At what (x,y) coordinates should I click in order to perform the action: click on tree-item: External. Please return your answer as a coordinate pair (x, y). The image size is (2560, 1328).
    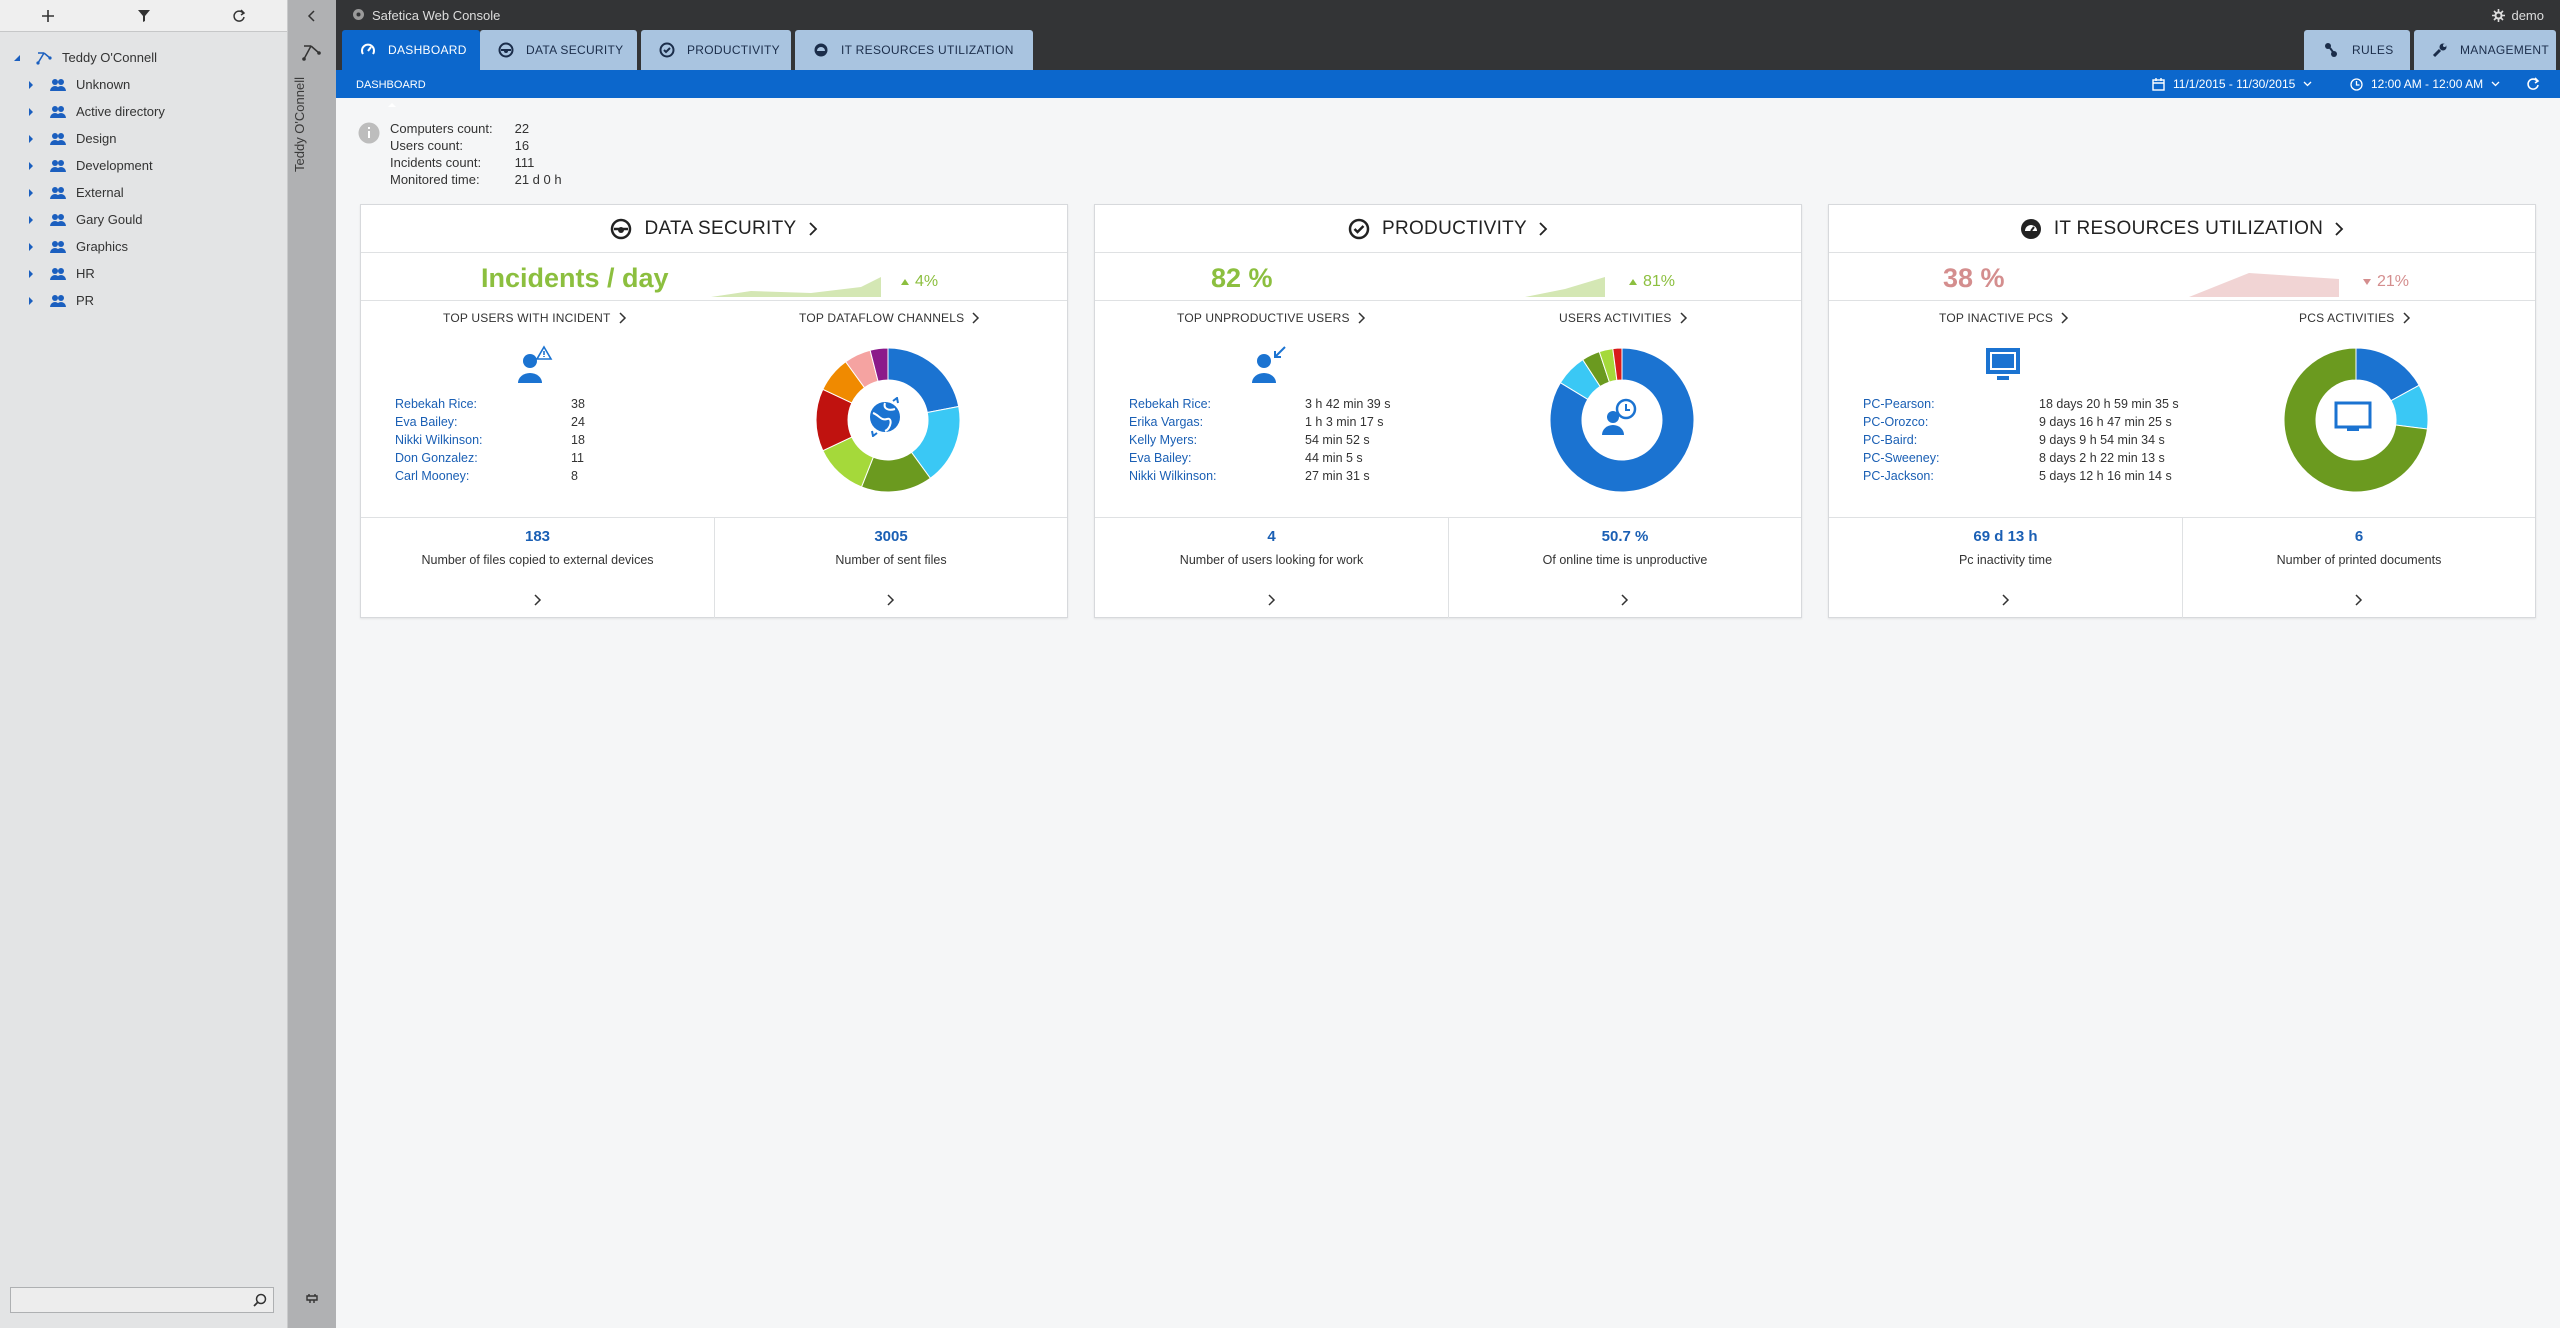
    Looking at the image, I should click on (143, 192).